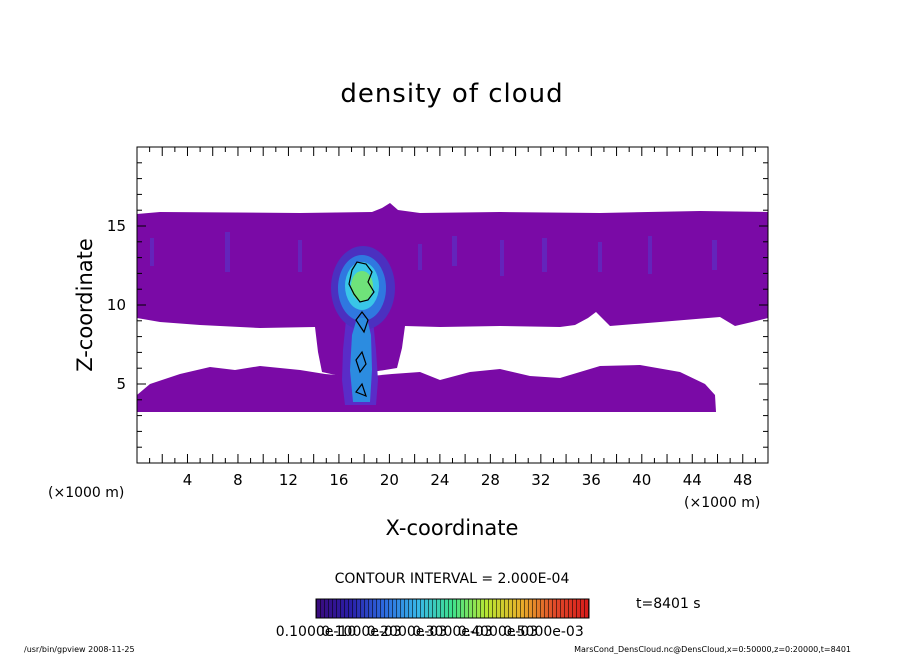  Describe the element at coordinates (426, 388) in the screenshot. I see `lower-cloud-layer` at that location.